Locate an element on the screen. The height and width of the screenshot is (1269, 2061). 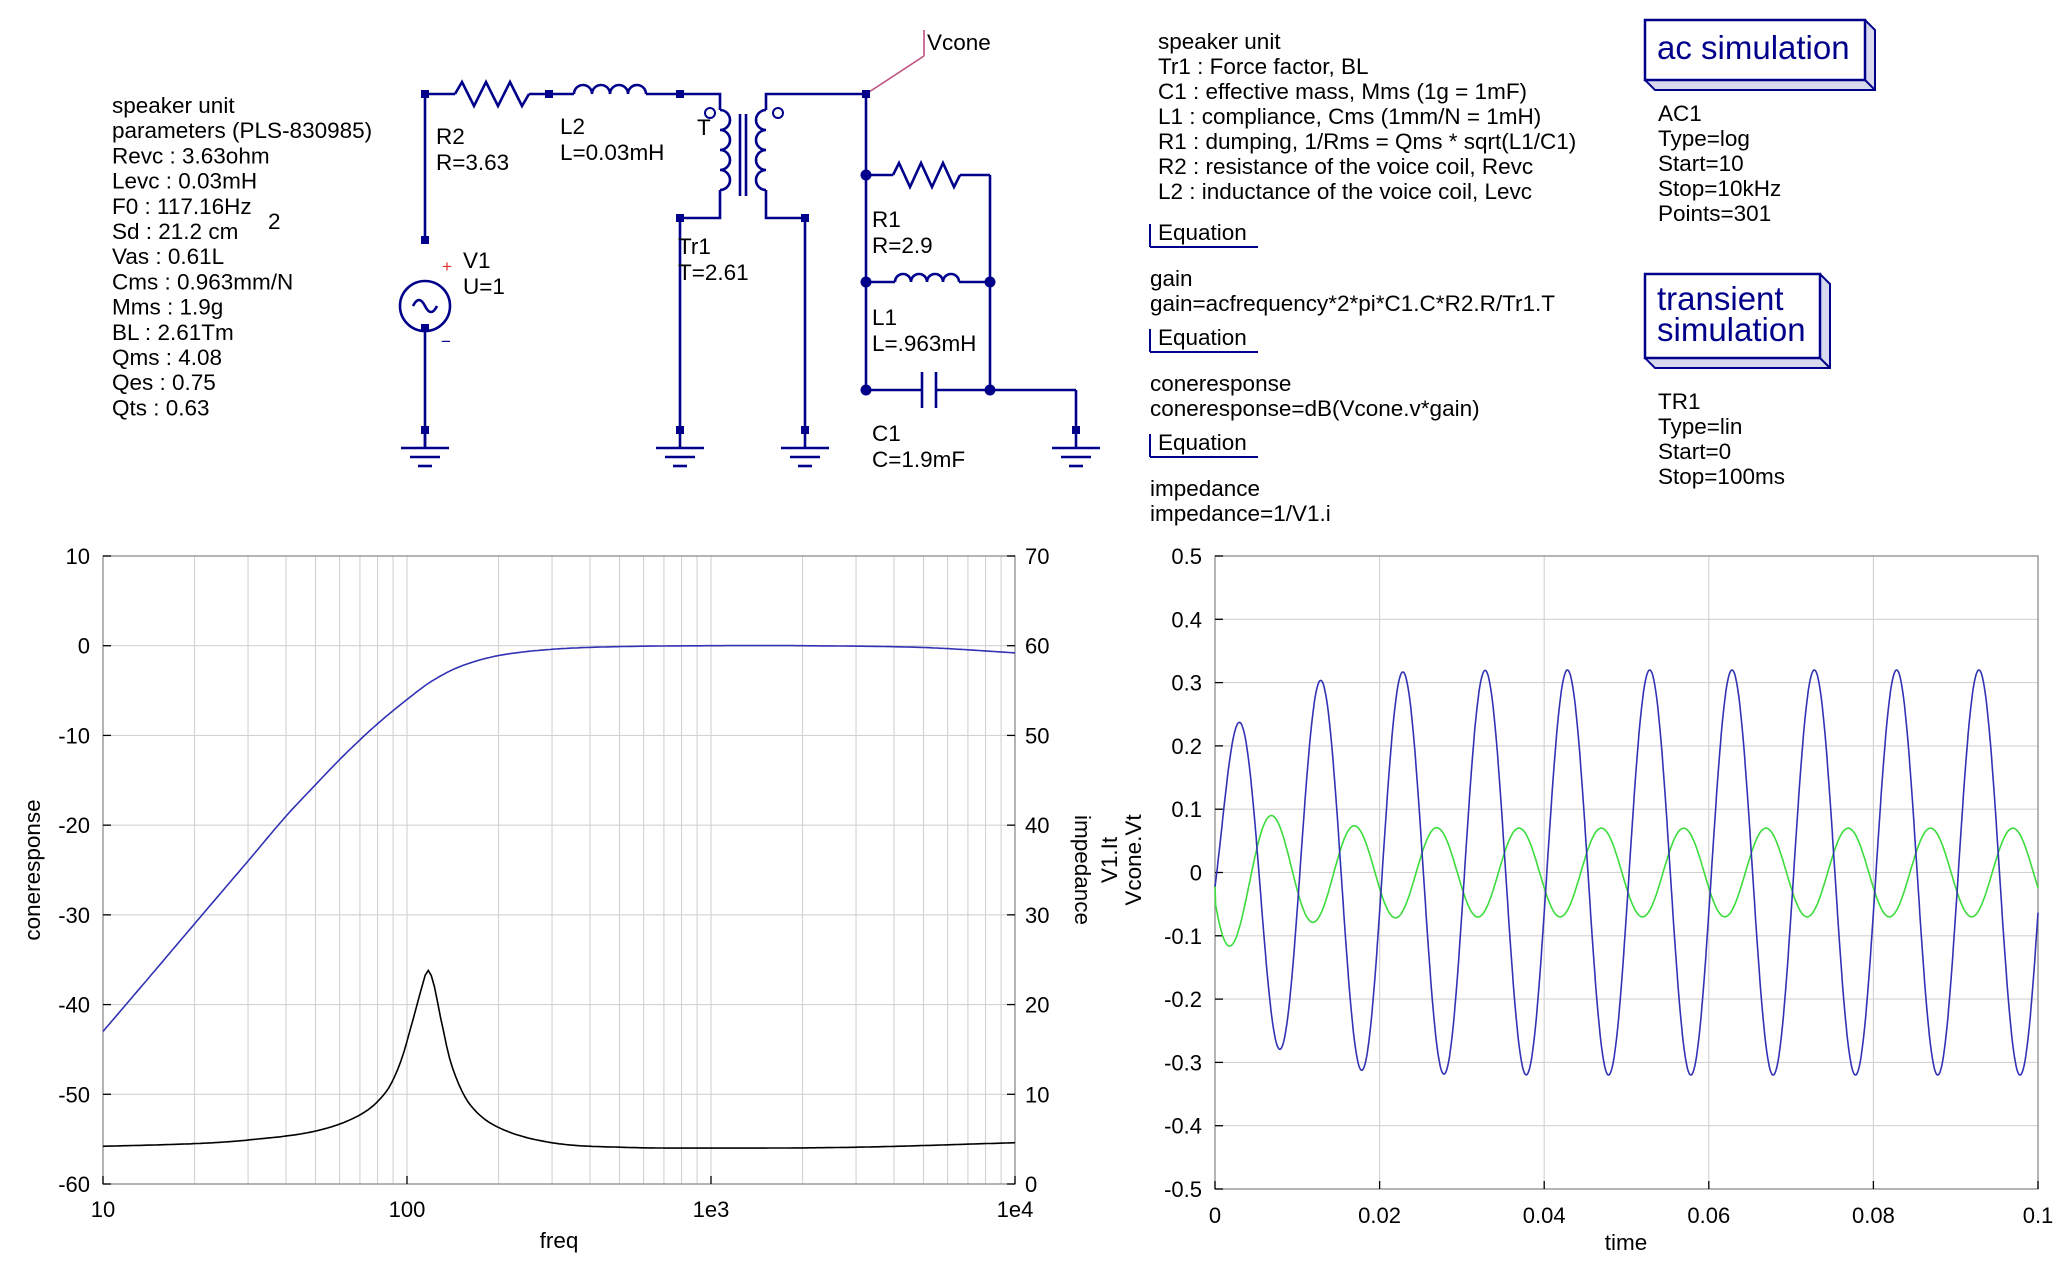
v1-name: V1 is located at coordinates (477, 260).